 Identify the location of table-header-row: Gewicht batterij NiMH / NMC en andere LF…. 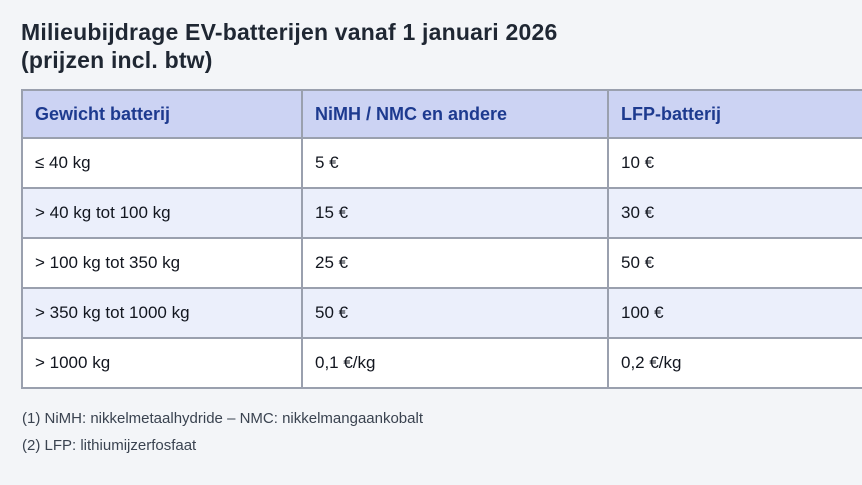
(441, 114).